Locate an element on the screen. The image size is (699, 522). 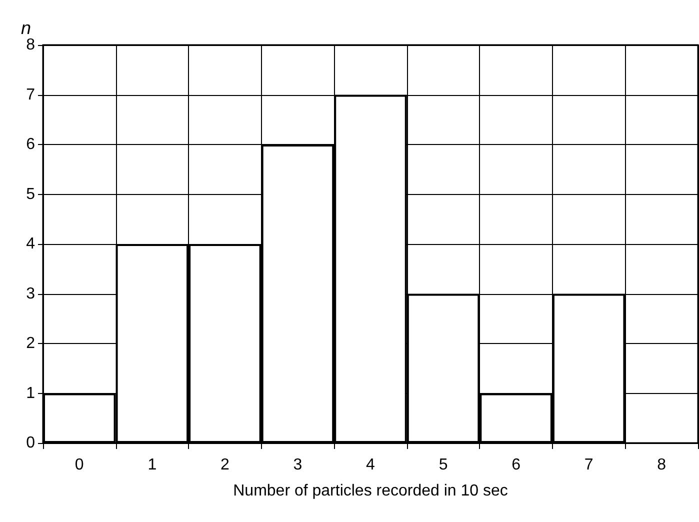
y-axis-title: n is located at coordinates (25, 28).